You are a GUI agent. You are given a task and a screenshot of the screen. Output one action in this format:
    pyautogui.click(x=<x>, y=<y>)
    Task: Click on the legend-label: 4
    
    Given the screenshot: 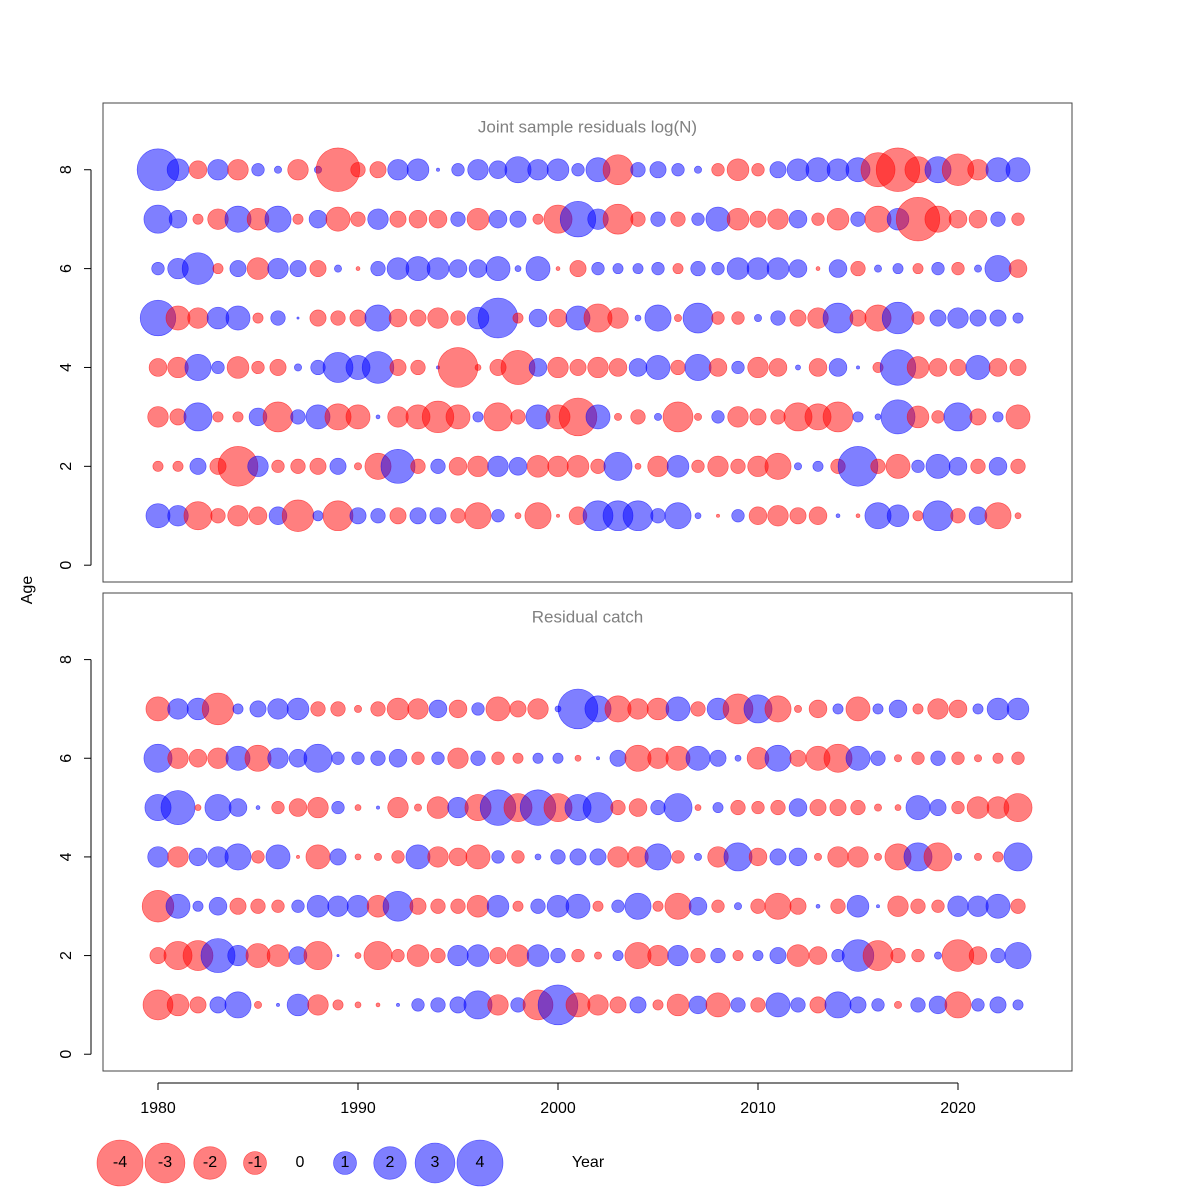 What is the action you would take?
    pyautogui.click(x=480, y=1162)
    